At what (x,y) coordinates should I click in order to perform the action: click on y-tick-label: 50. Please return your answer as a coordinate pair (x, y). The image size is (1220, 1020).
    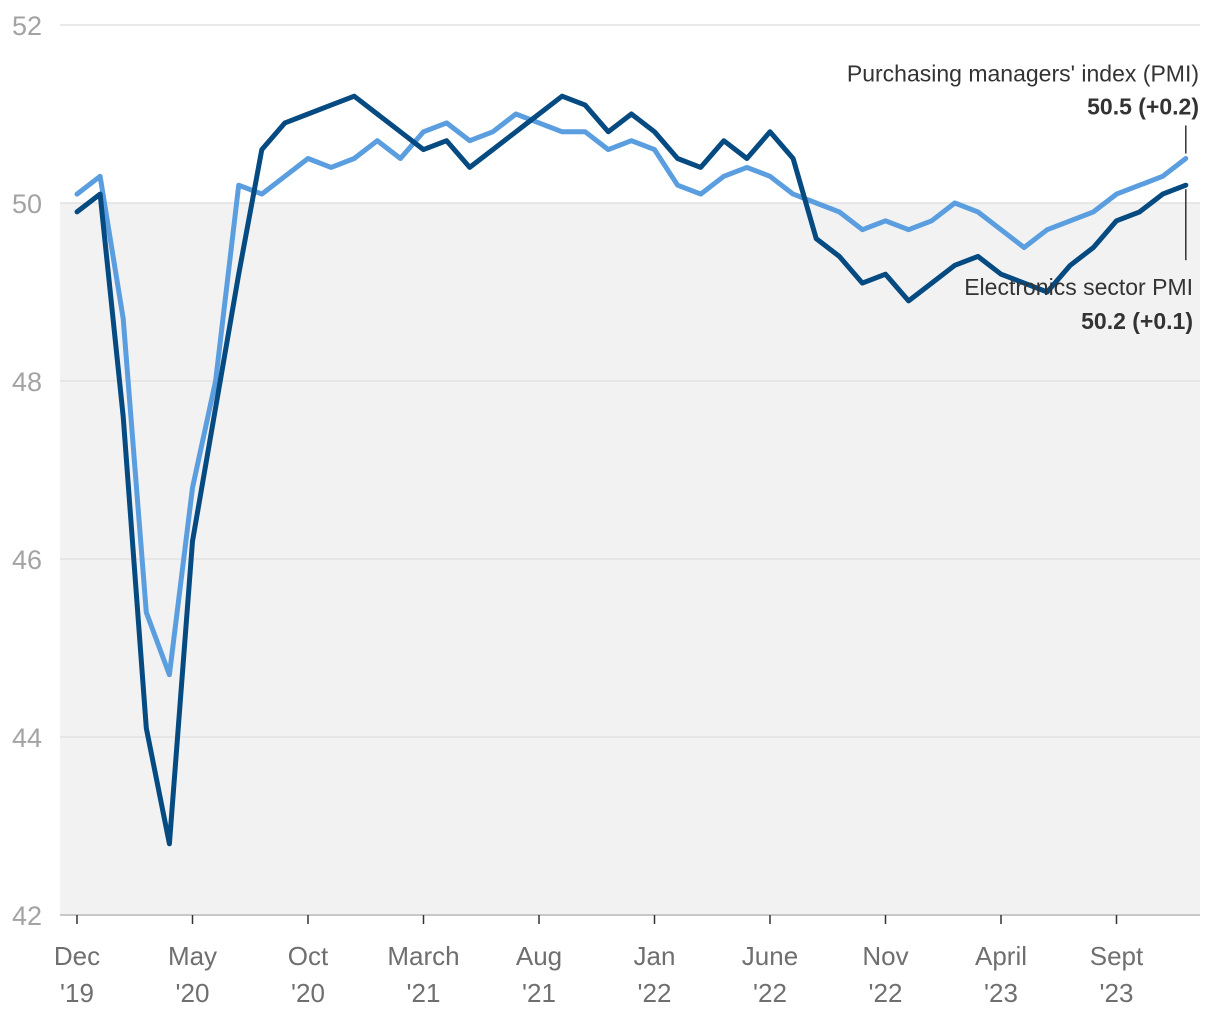
    Looking at the image, I should click on (27, 204).